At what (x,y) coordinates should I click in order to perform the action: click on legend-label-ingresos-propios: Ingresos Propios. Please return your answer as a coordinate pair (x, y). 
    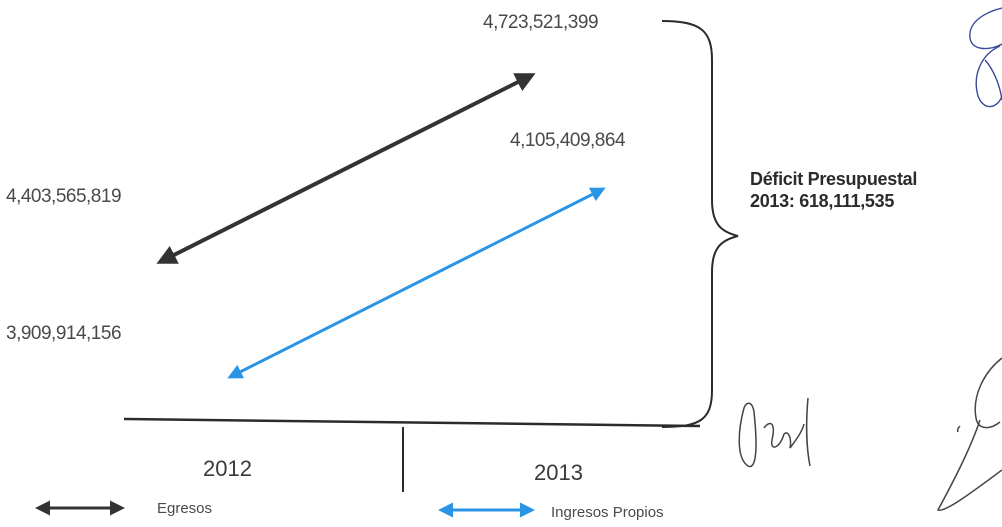
    Looking at the image, I should click on (607, 512).